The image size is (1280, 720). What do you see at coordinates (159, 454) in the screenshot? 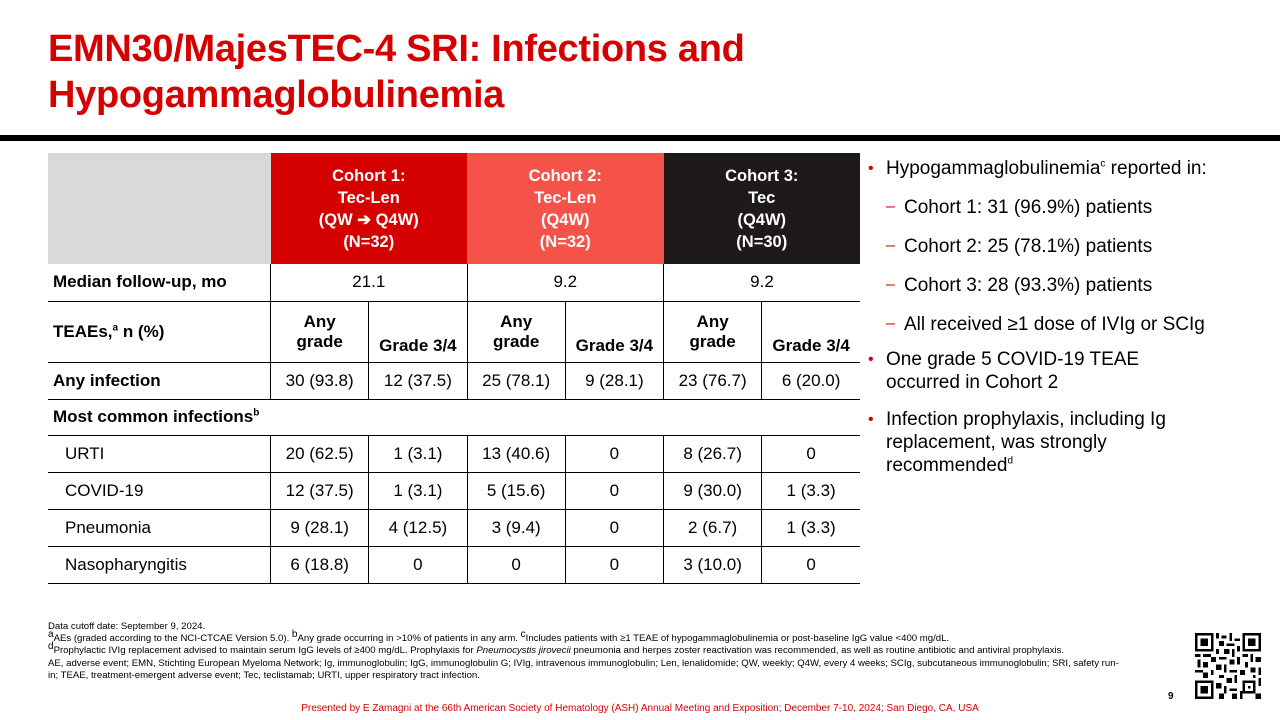
I see `row-label: URTI` at bounding box center [159, 454].